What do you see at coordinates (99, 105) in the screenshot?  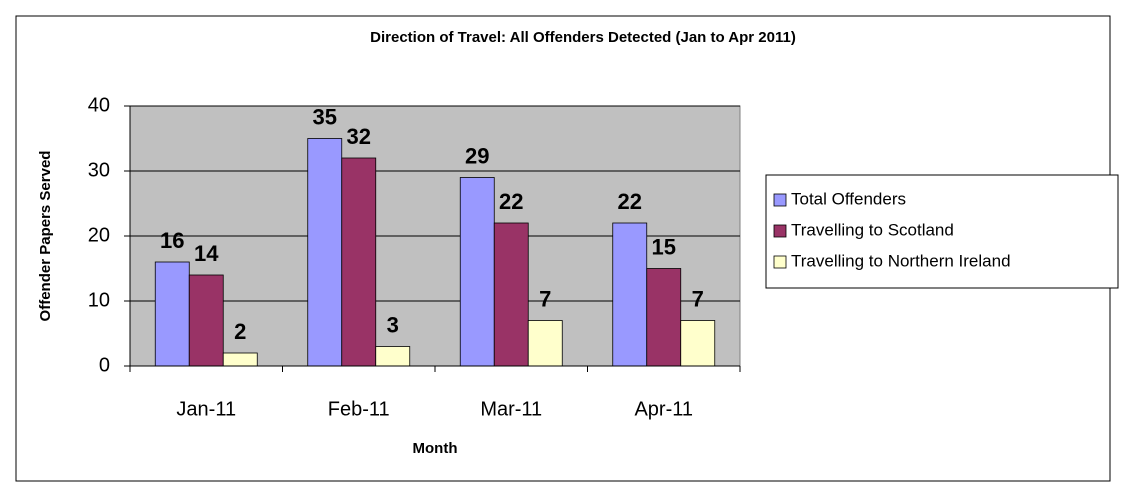 I see `y-tick-label: 40` at bounding box center [99, 105].